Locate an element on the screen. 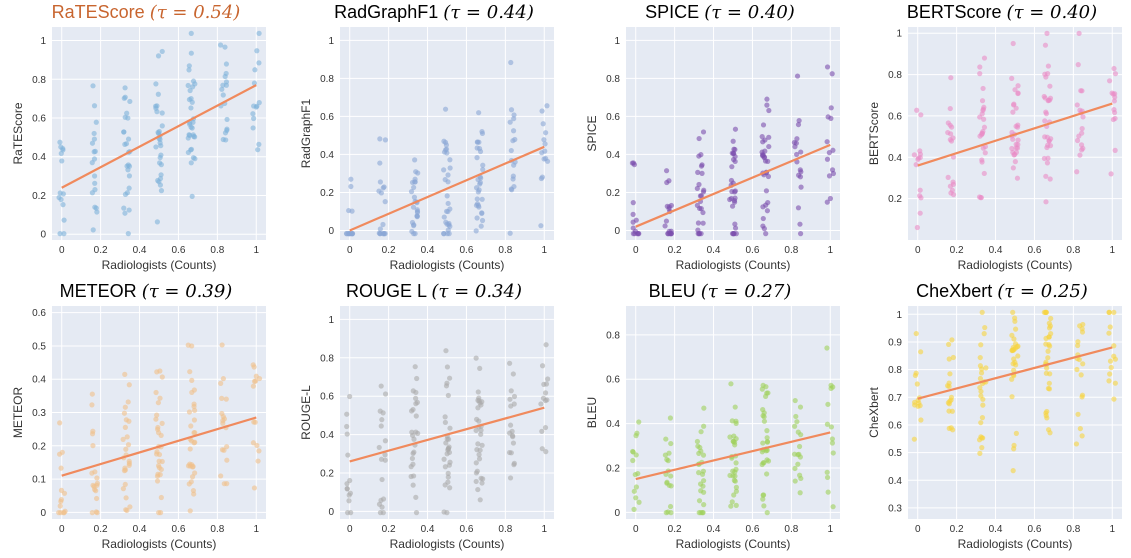  chart-title-tau: (τ = 0.54) is located at coordinates (195, 12).